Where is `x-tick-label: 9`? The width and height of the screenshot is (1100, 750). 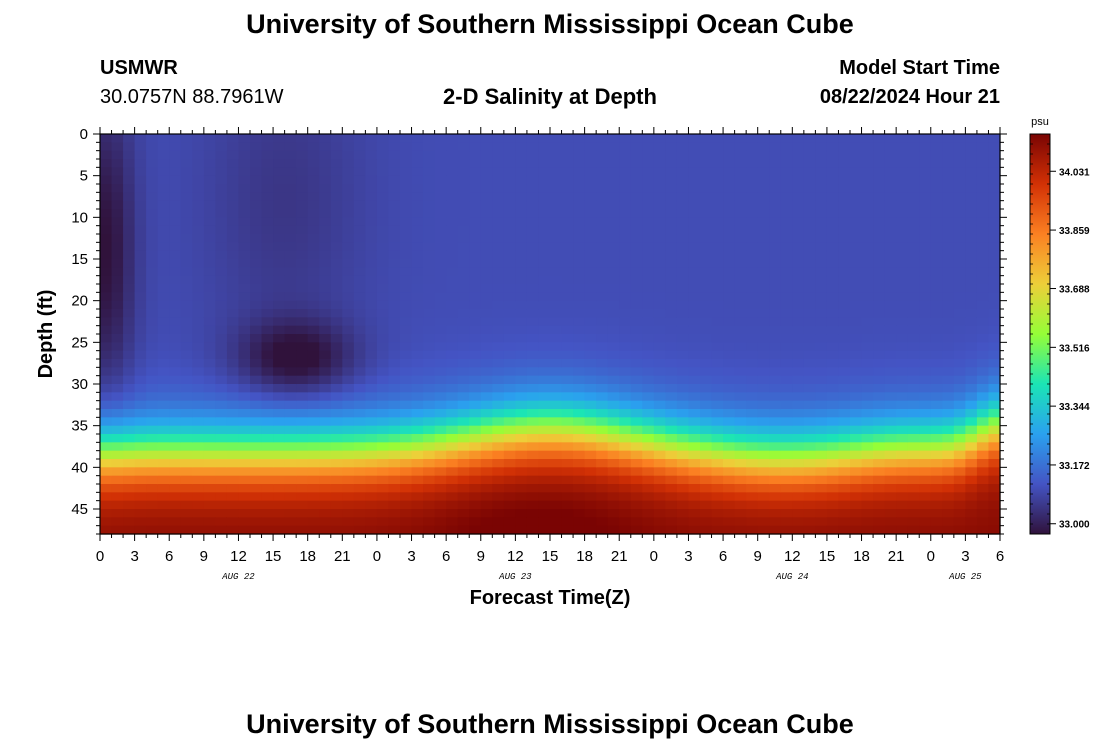
x-tick-label: 9 is located at coordinates (204, 556).